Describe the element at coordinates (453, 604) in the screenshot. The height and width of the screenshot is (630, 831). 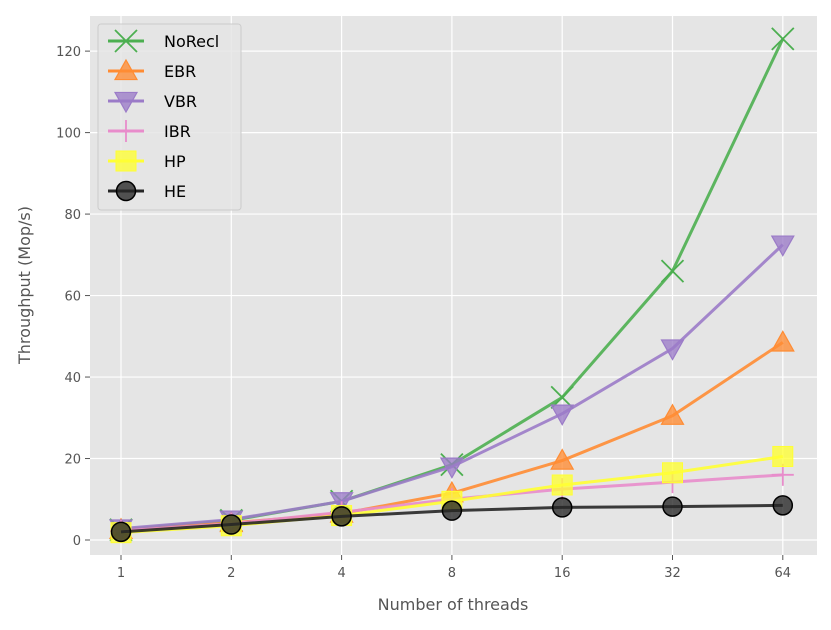
I see `x-axis-label: Number of threads` at that location.